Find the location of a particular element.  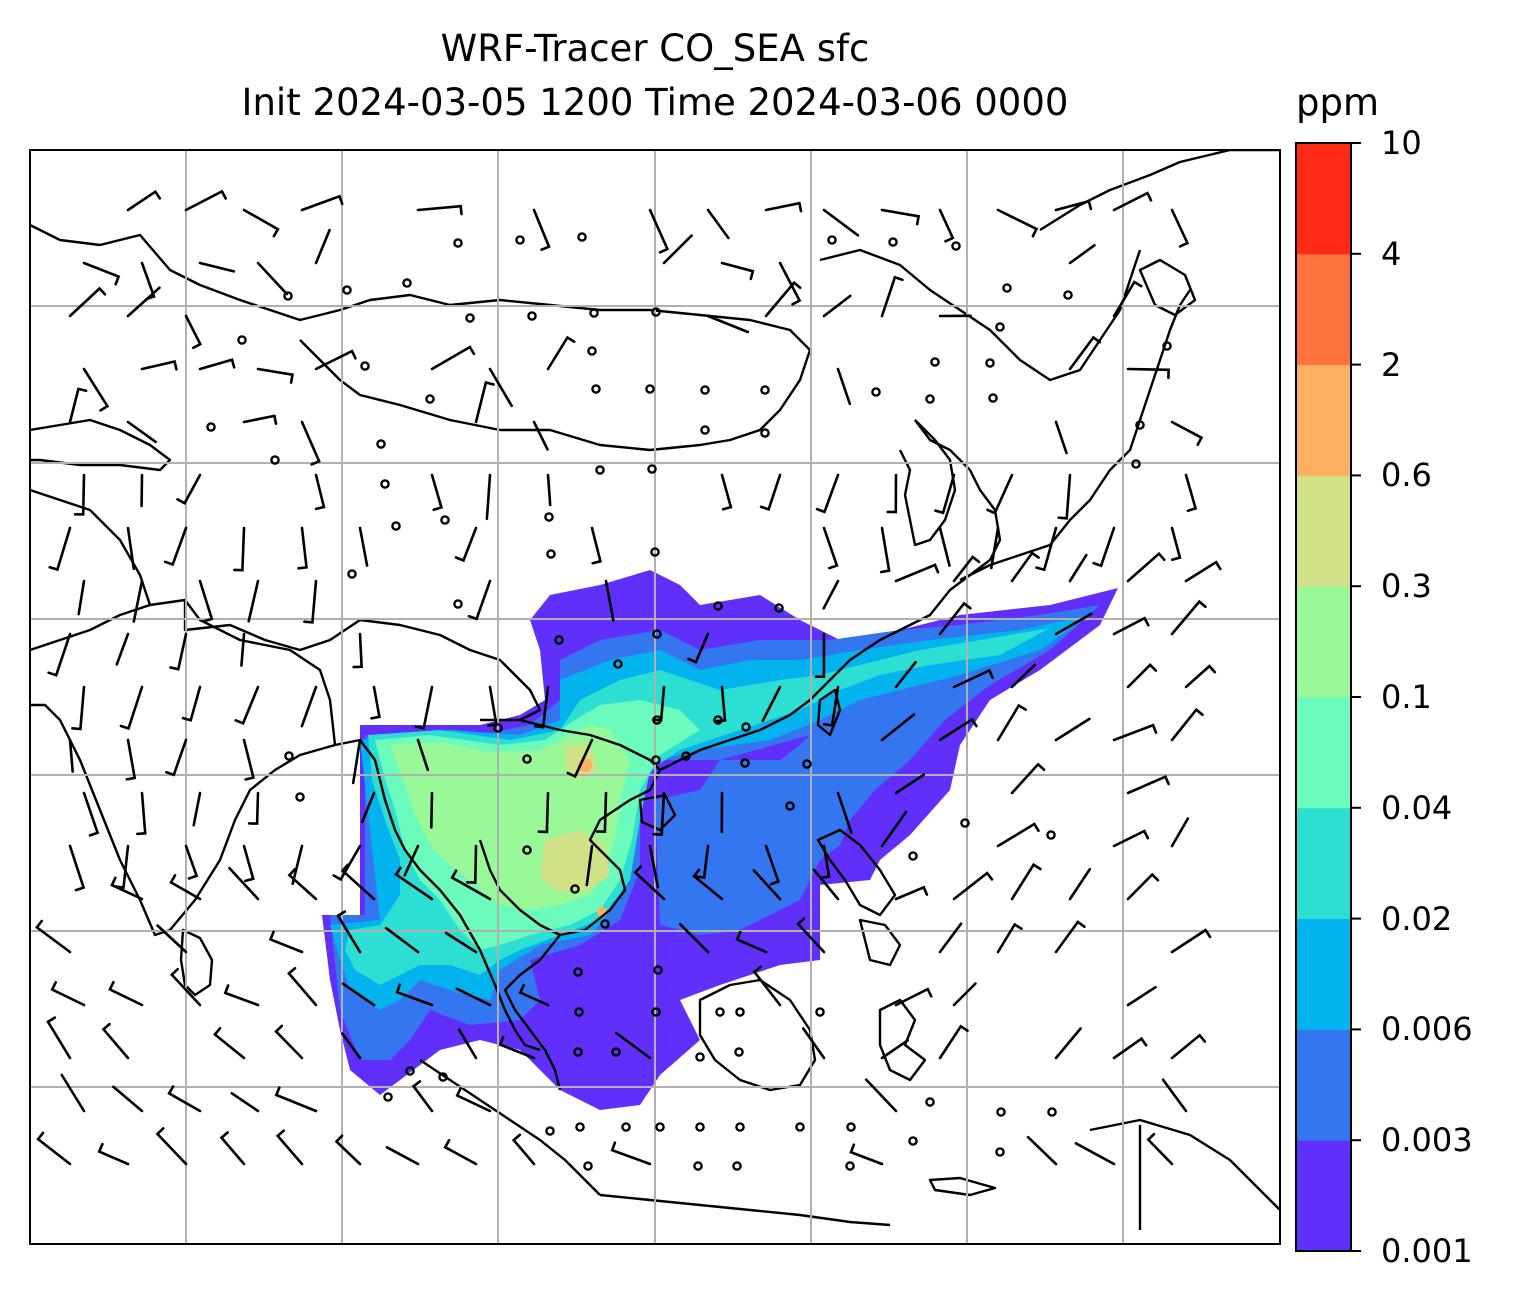

coast-sri-lanka is located at coordinates (196, 962).